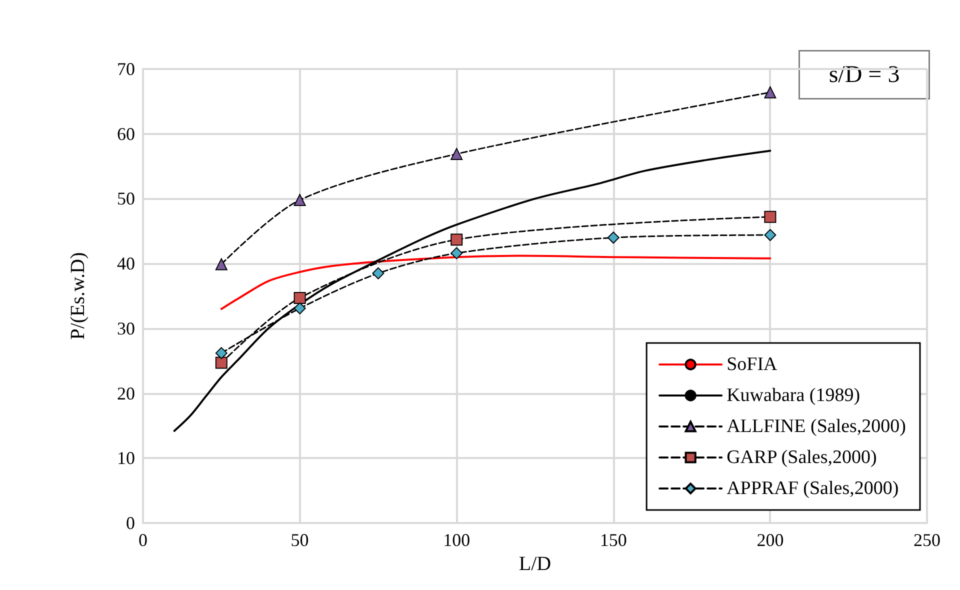  What do you see at coordinates (130, 523) in the screenshot?
I see `y-tick-label: 0` at bounding box center [130, 523].